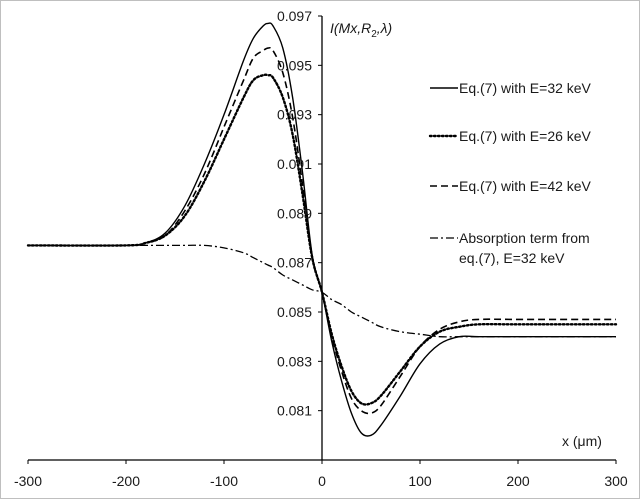 This screenshot has width=640, height=499. Describe the element at coordinates (525, 136) in the screenshot. I see `legend-label: Eq.(7) with E=26 keV` at that location.